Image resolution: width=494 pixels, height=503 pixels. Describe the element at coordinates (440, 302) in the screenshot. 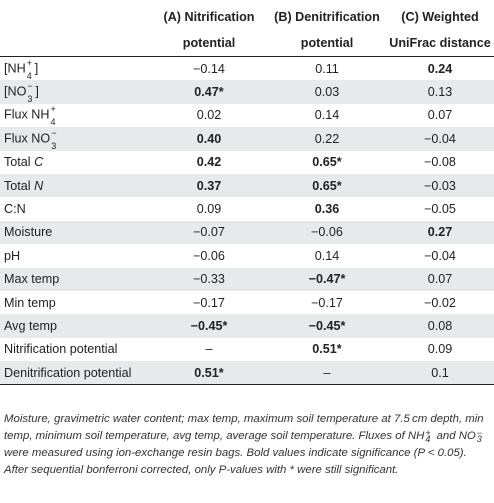

I see `cell-col-c: −0.02` at that location.